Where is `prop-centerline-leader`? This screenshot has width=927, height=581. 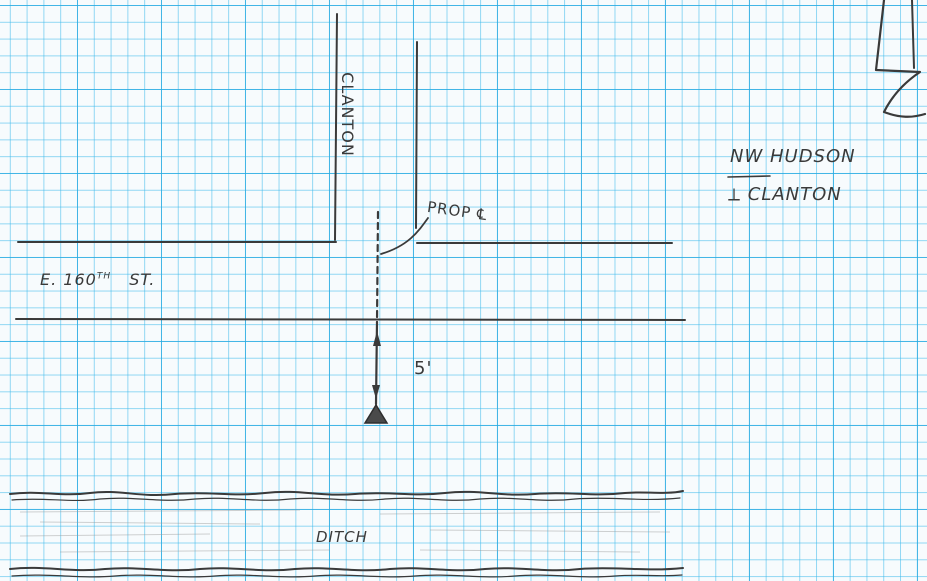
prop-centerline-leader is located at coordinates (404, 236).